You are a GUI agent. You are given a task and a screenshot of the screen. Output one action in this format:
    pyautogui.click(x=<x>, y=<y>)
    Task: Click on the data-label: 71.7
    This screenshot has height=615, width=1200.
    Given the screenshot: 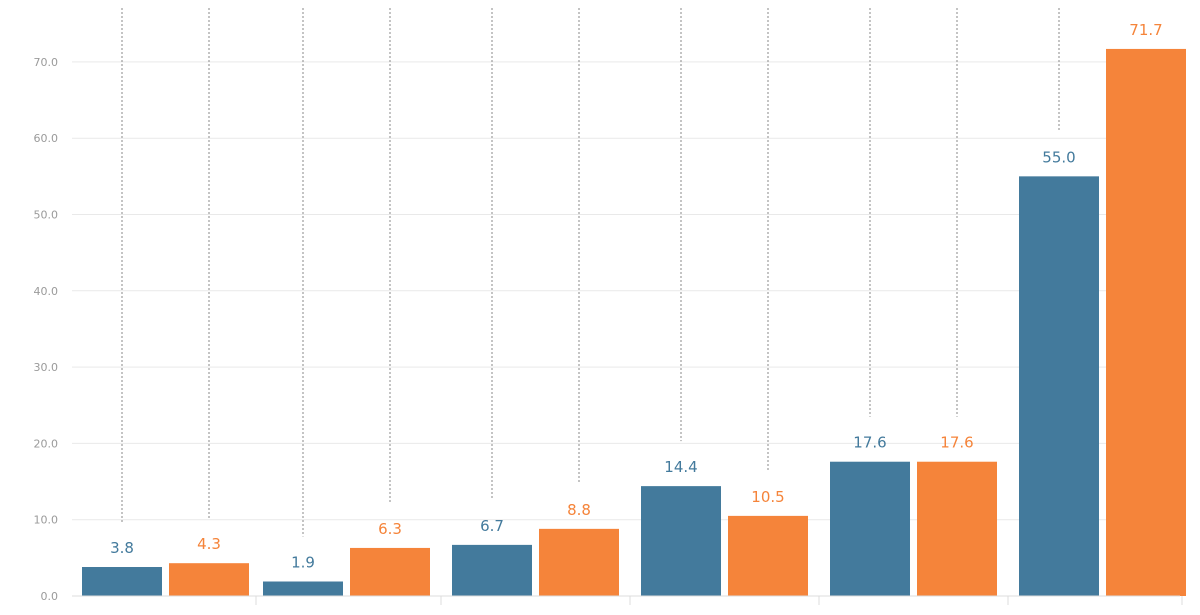 What is the action you would take?
    pyautogui.click(x=1145, y=30)
    